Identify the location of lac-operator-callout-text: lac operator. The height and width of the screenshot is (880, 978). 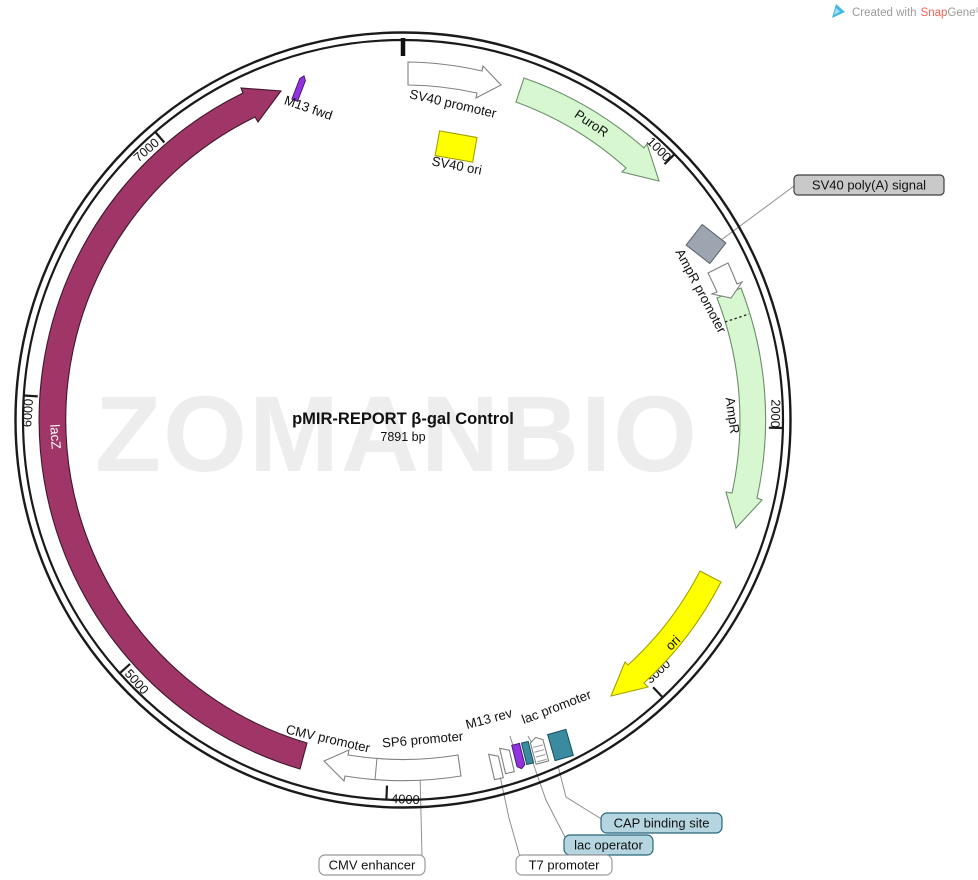
(608, 845).